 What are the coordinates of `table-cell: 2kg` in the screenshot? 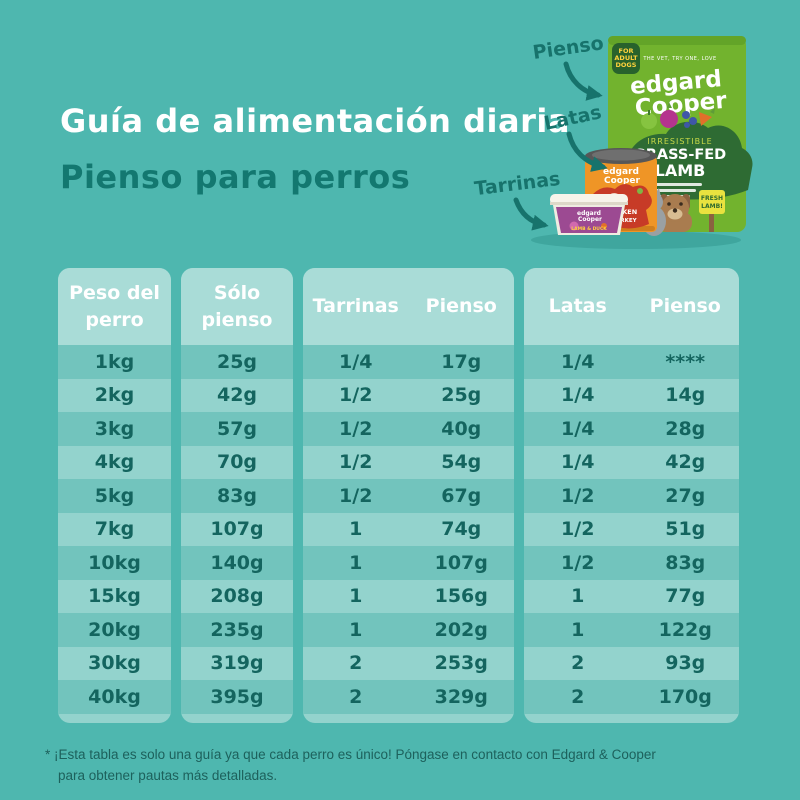 It's located at (114, 395).